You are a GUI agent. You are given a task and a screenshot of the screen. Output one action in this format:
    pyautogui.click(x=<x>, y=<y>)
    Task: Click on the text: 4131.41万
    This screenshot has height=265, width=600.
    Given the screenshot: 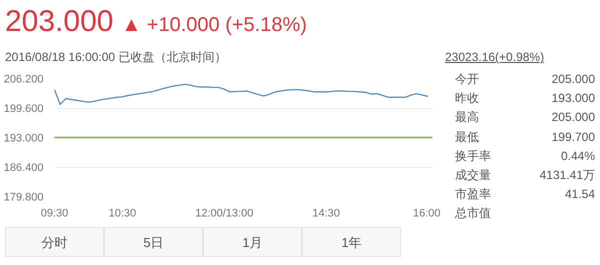 What is the action you would take?
    pyautogui.click(x=566, y=175)
    